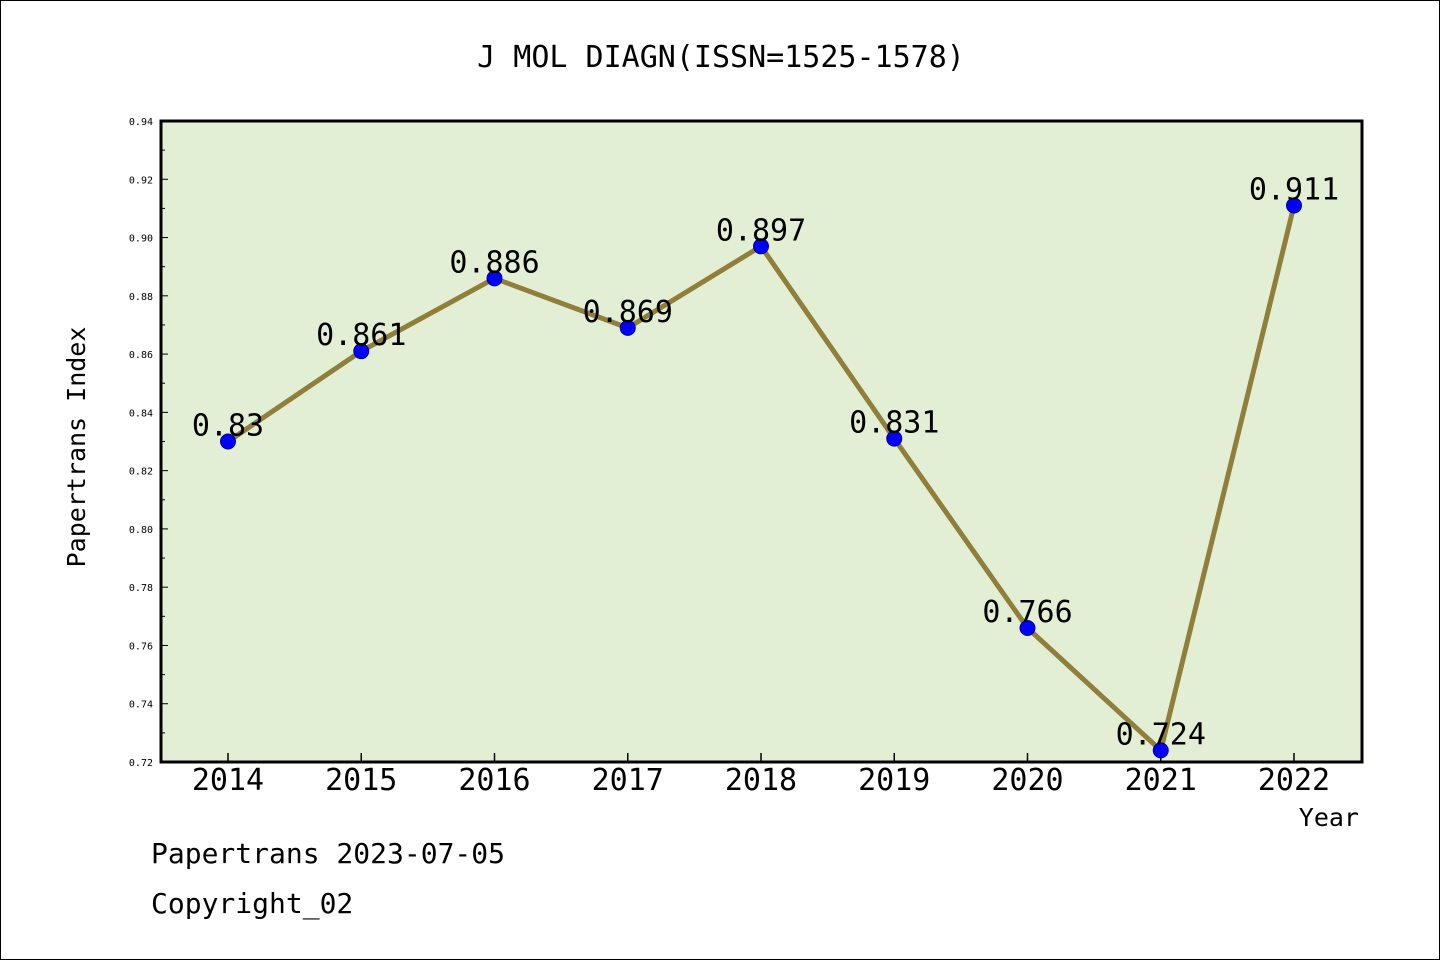 This screenshot has width=1440, height=965. What do you see at coordinates (76, 447) in the screenshot?
I see `y-axis-label: Papertrans Index` at bounding box center [76, 447].